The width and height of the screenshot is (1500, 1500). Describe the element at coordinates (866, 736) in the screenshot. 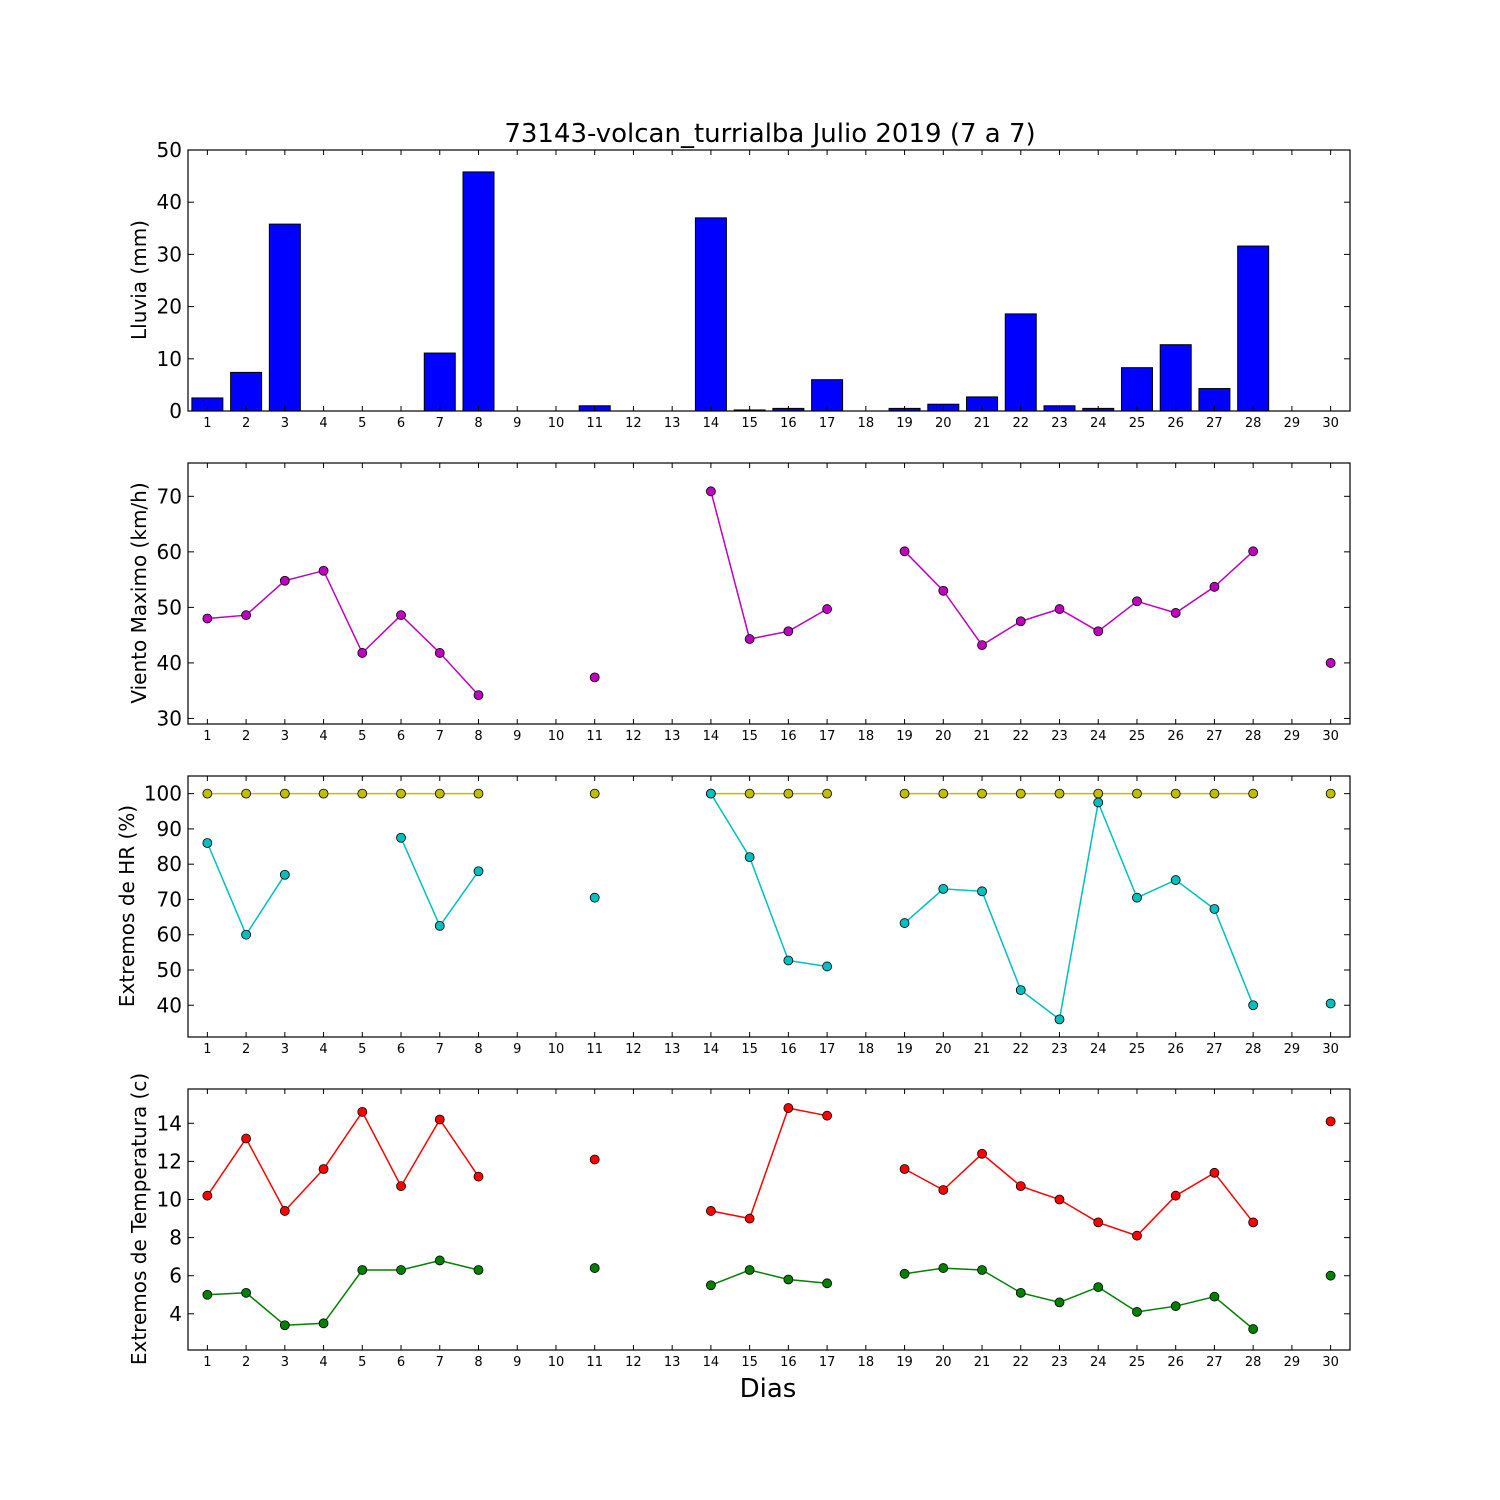

I see `x-tick-label: 18` at that location.